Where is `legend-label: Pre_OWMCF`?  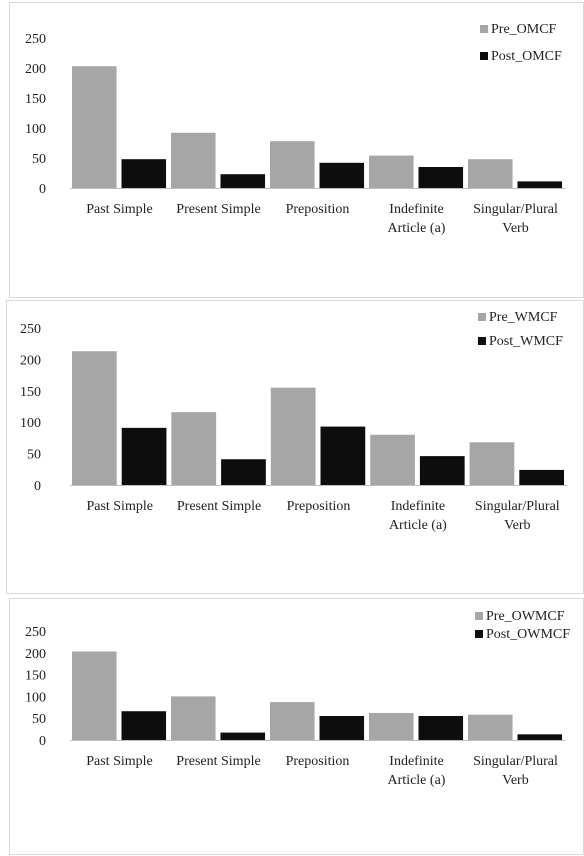
legend-label: Pre_OWMCF is located at coordinates (525, 616).